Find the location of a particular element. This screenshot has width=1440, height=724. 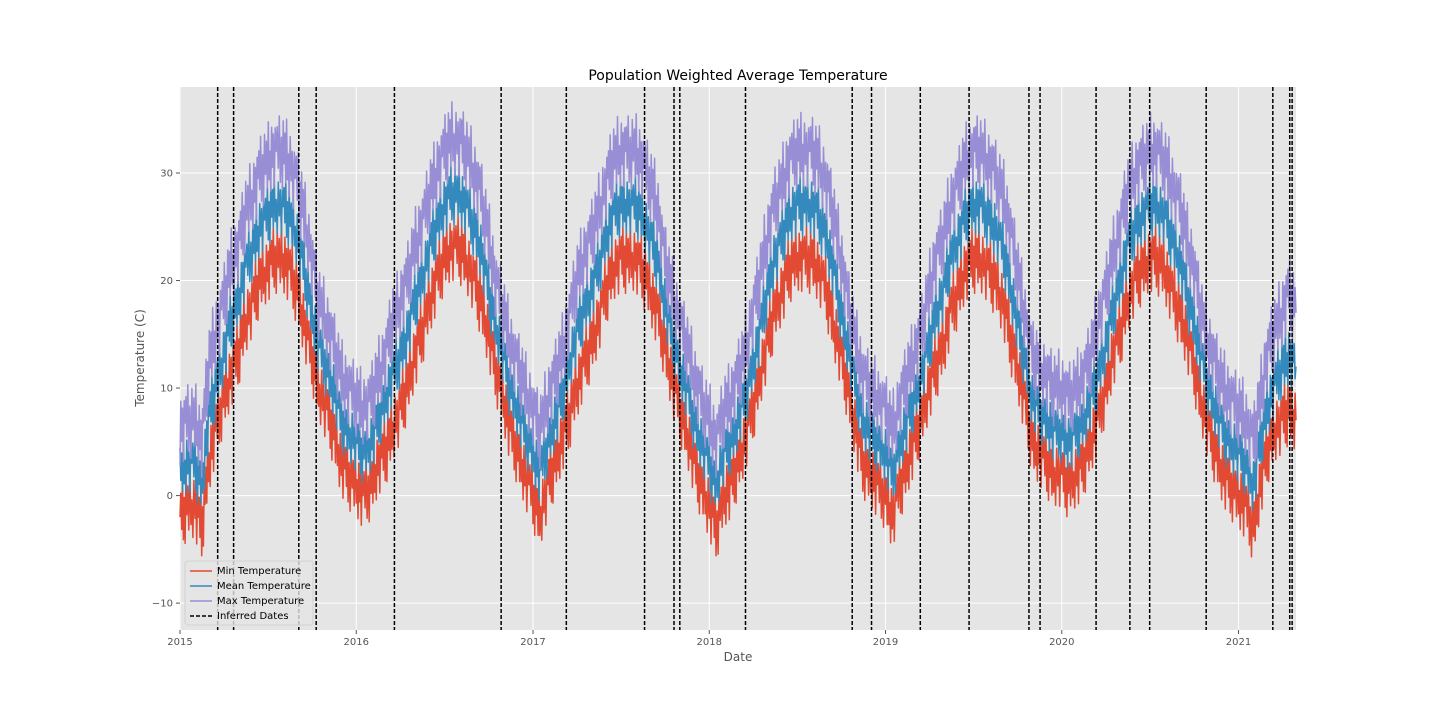

legend-label-max: Max Temperature is located at coordinates (260, 601).